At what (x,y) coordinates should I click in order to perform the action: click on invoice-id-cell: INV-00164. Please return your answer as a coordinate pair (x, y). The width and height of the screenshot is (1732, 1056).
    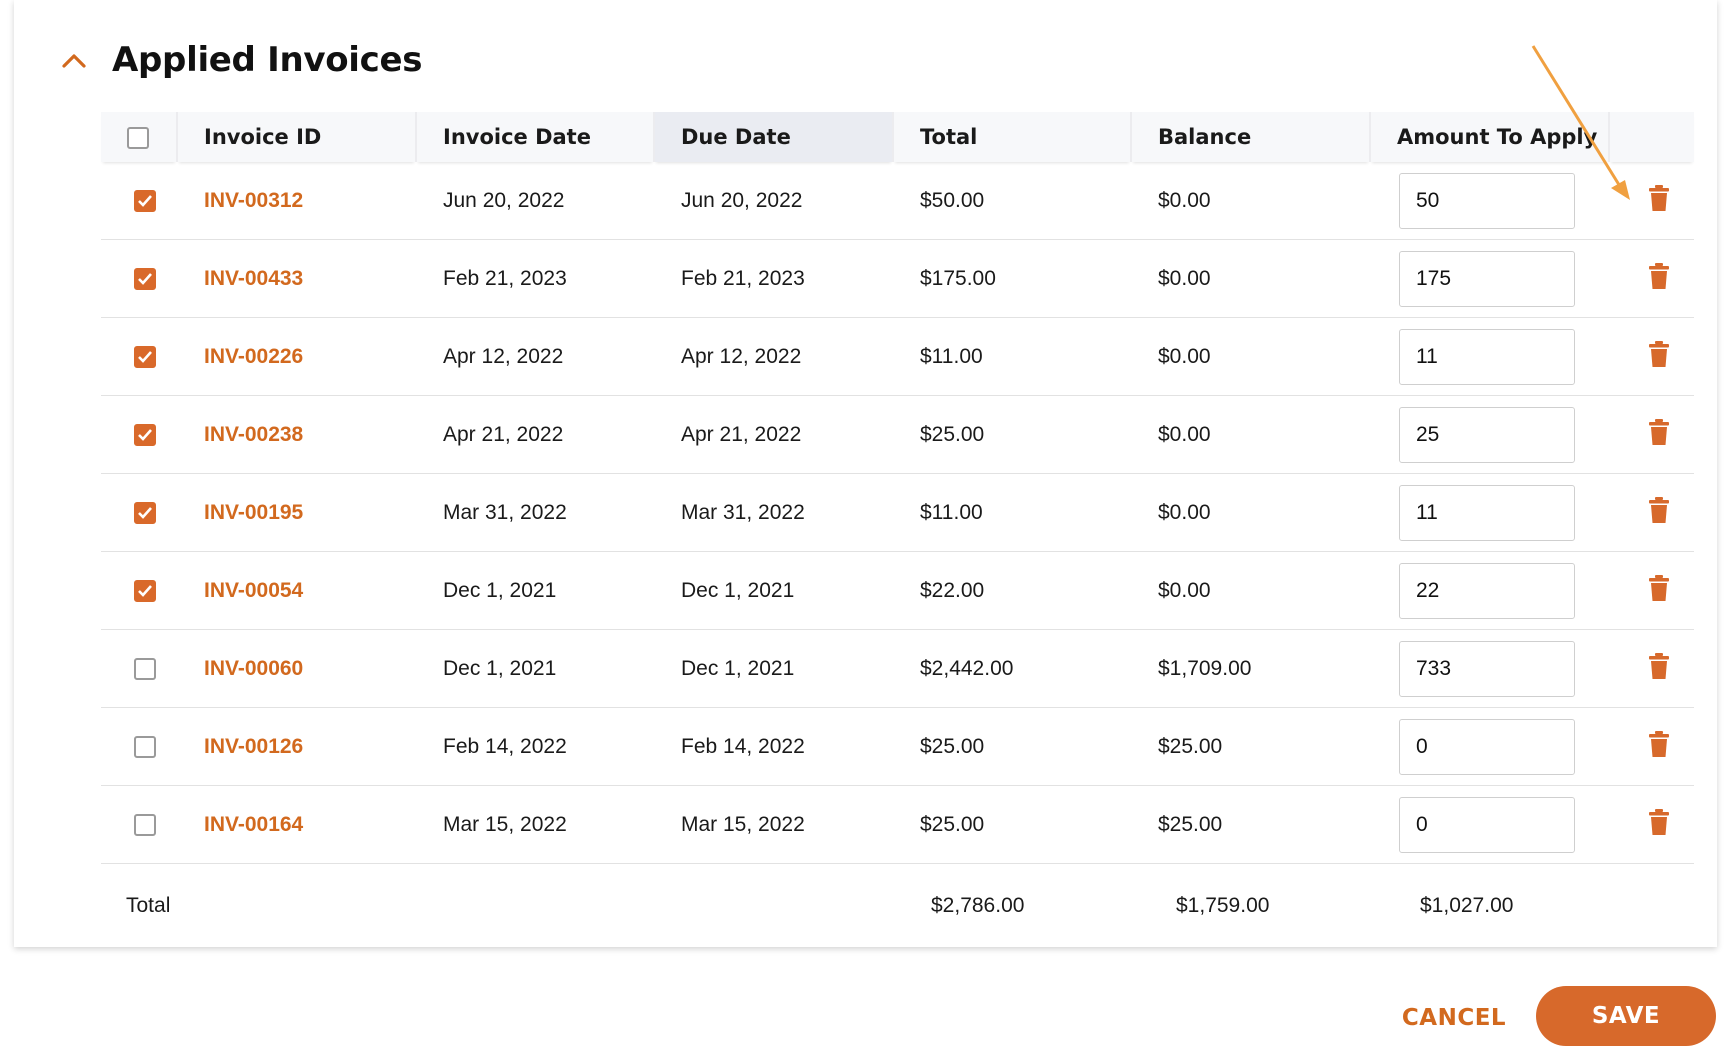
    Looking at the image, I should click on (296, 824).